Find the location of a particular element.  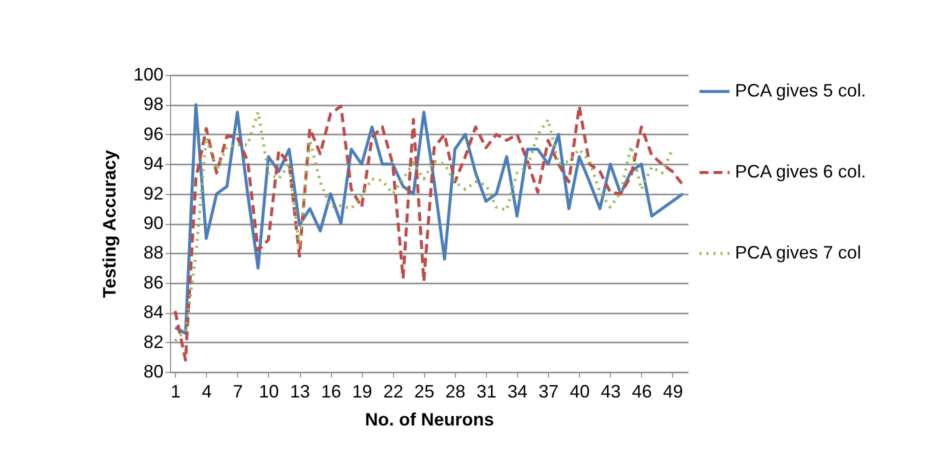

x-tick-label: 7 is located at coordinates (237, 392).